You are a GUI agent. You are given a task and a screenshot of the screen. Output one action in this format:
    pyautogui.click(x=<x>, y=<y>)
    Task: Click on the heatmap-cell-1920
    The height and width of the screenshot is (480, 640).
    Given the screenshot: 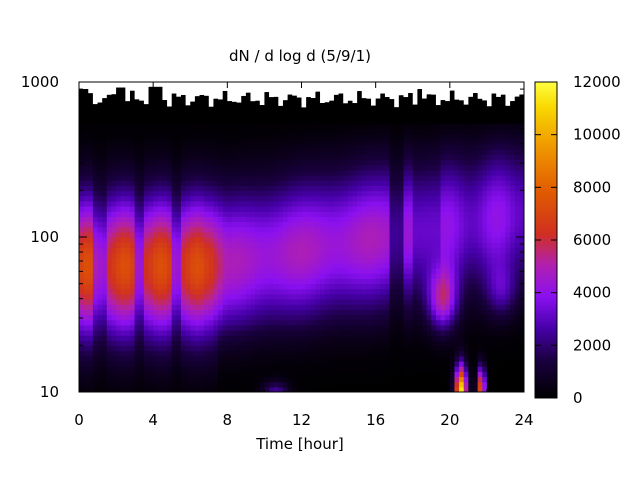 What is the action you would take?
    pyautogui.click(x=230, y=389)
    